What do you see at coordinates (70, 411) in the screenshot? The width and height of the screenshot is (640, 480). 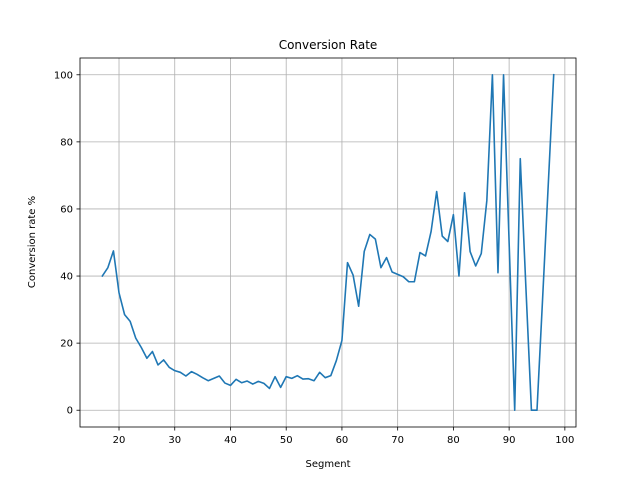 I see `y-tick-label: 0` at bounding box center [70, 411].